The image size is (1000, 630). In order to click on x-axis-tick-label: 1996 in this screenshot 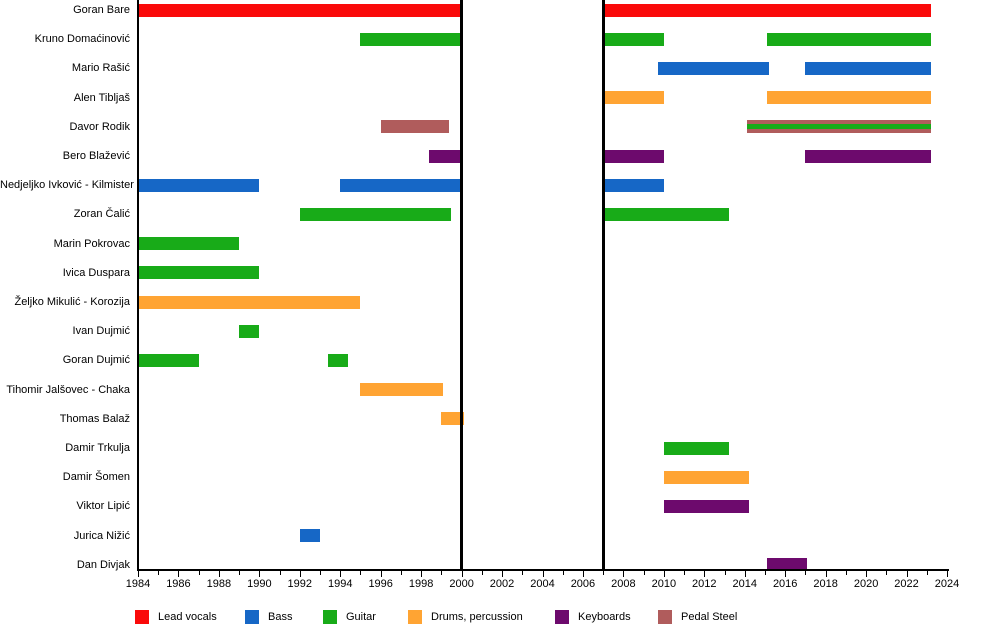, I will do `click(380, 584)`.